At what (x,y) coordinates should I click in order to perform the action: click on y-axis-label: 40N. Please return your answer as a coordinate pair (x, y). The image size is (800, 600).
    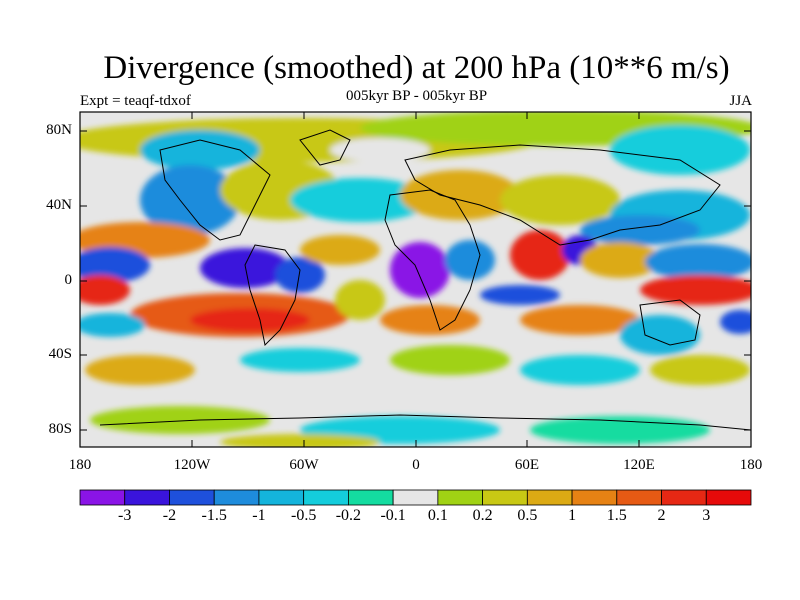
    Looking at the image, I should click on (59, 205).